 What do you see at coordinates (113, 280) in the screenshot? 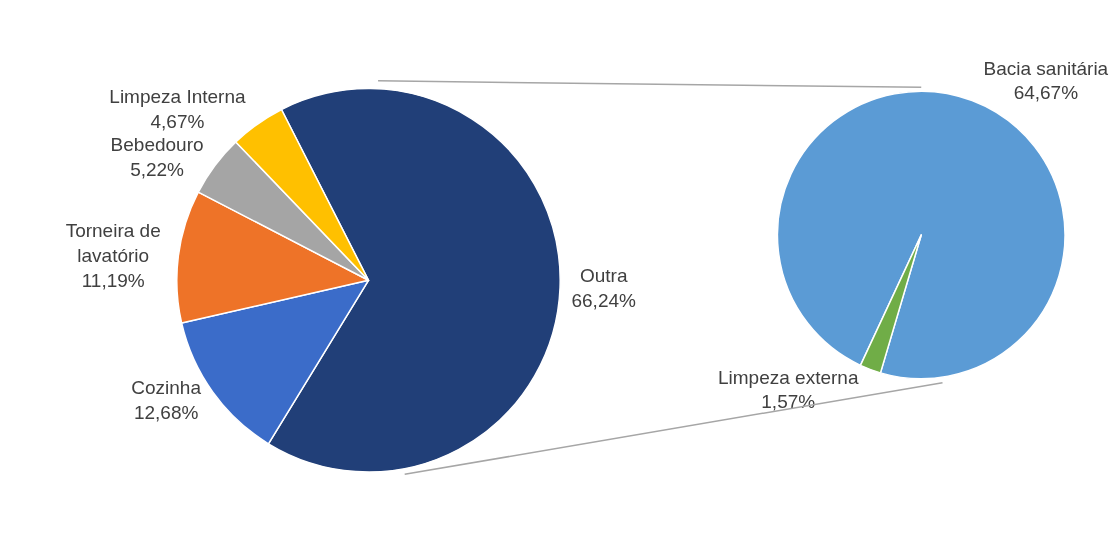
I see `data-label: 11,19%` at bounding box center [113, 280].